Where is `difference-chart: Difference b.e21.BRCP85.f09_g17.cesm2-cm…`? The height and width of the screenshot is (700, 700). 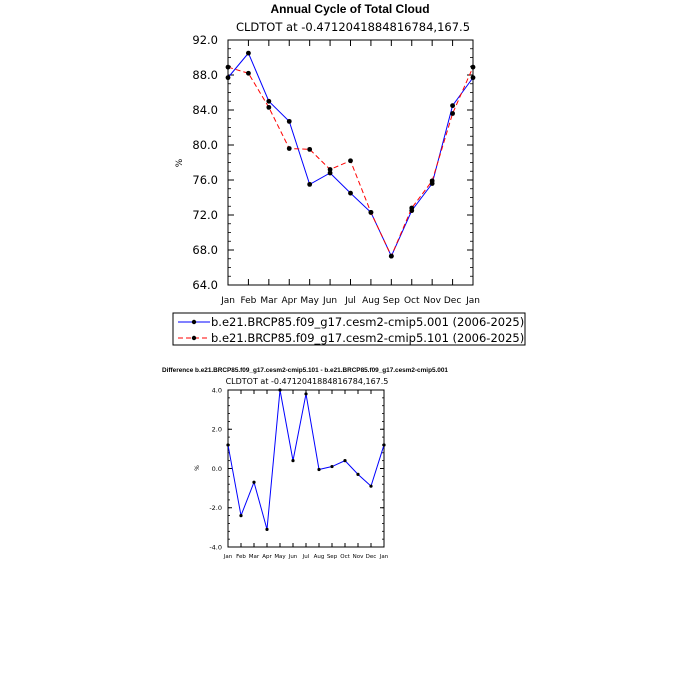
difference-chart: Difference b.e21.BRCP85.f09_g17.cesm2-cm… is located at coordinates (305, 463).